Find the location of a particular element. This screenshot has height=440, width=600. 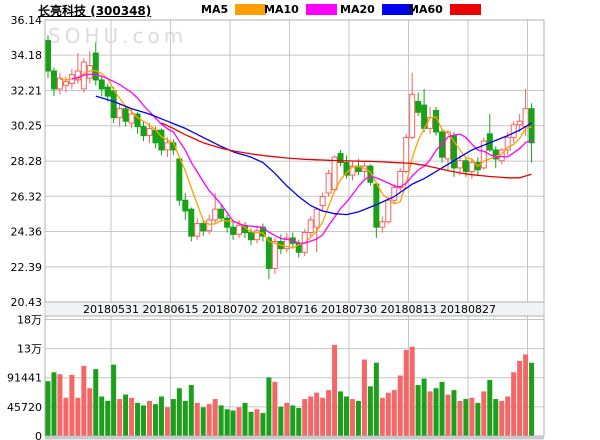

date-label: 20180615 is located at coordinates (171, 309).